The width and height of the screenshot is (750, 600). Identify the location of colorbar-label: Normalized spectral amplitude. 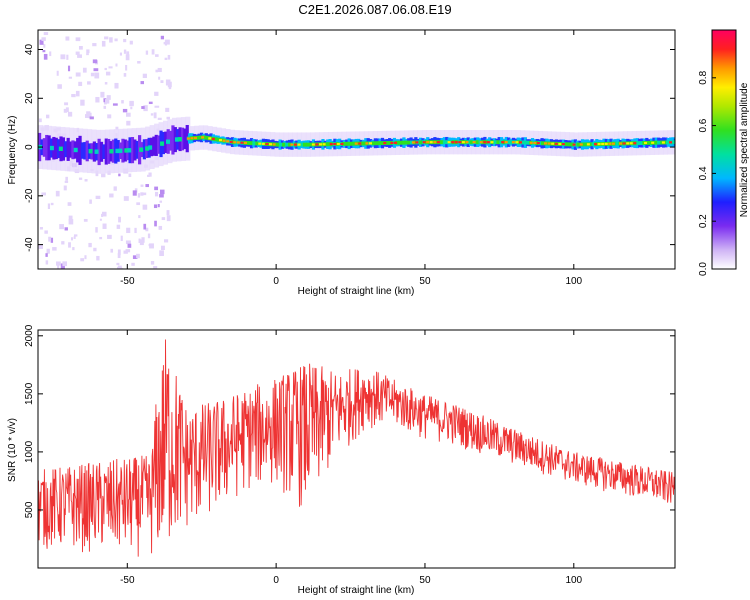
(744, 149).